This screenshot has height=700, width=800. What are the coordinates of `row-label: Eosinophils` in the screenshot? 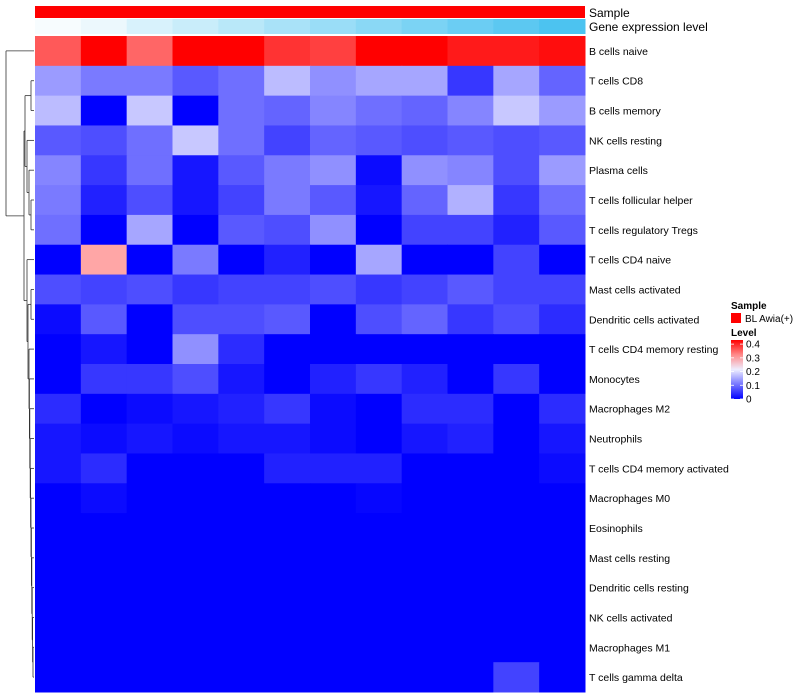 It's located at (616, 529).